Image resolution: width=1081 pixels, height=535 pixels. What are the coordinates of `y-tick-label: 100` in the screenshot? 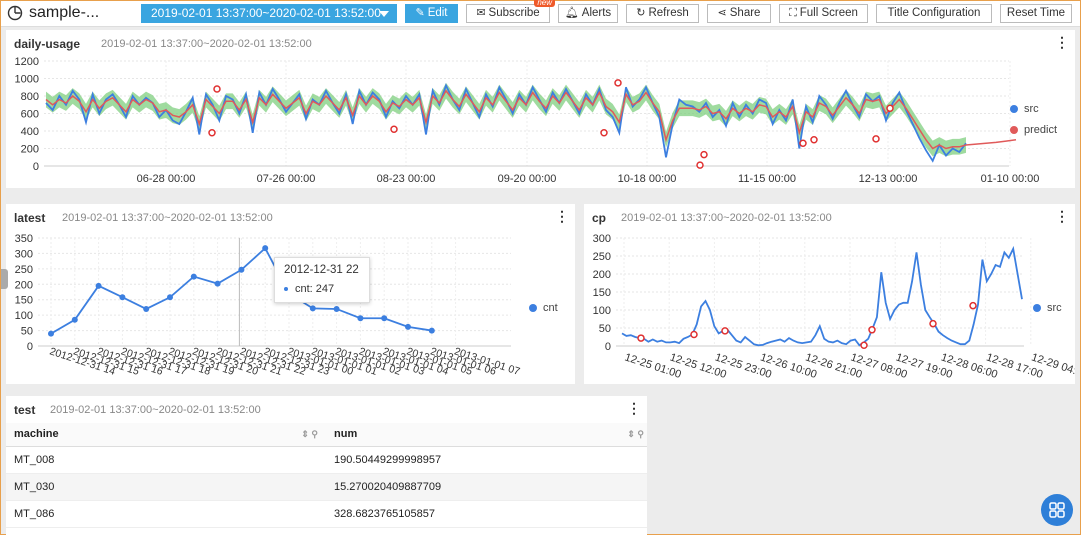 It's located at (602, 311).